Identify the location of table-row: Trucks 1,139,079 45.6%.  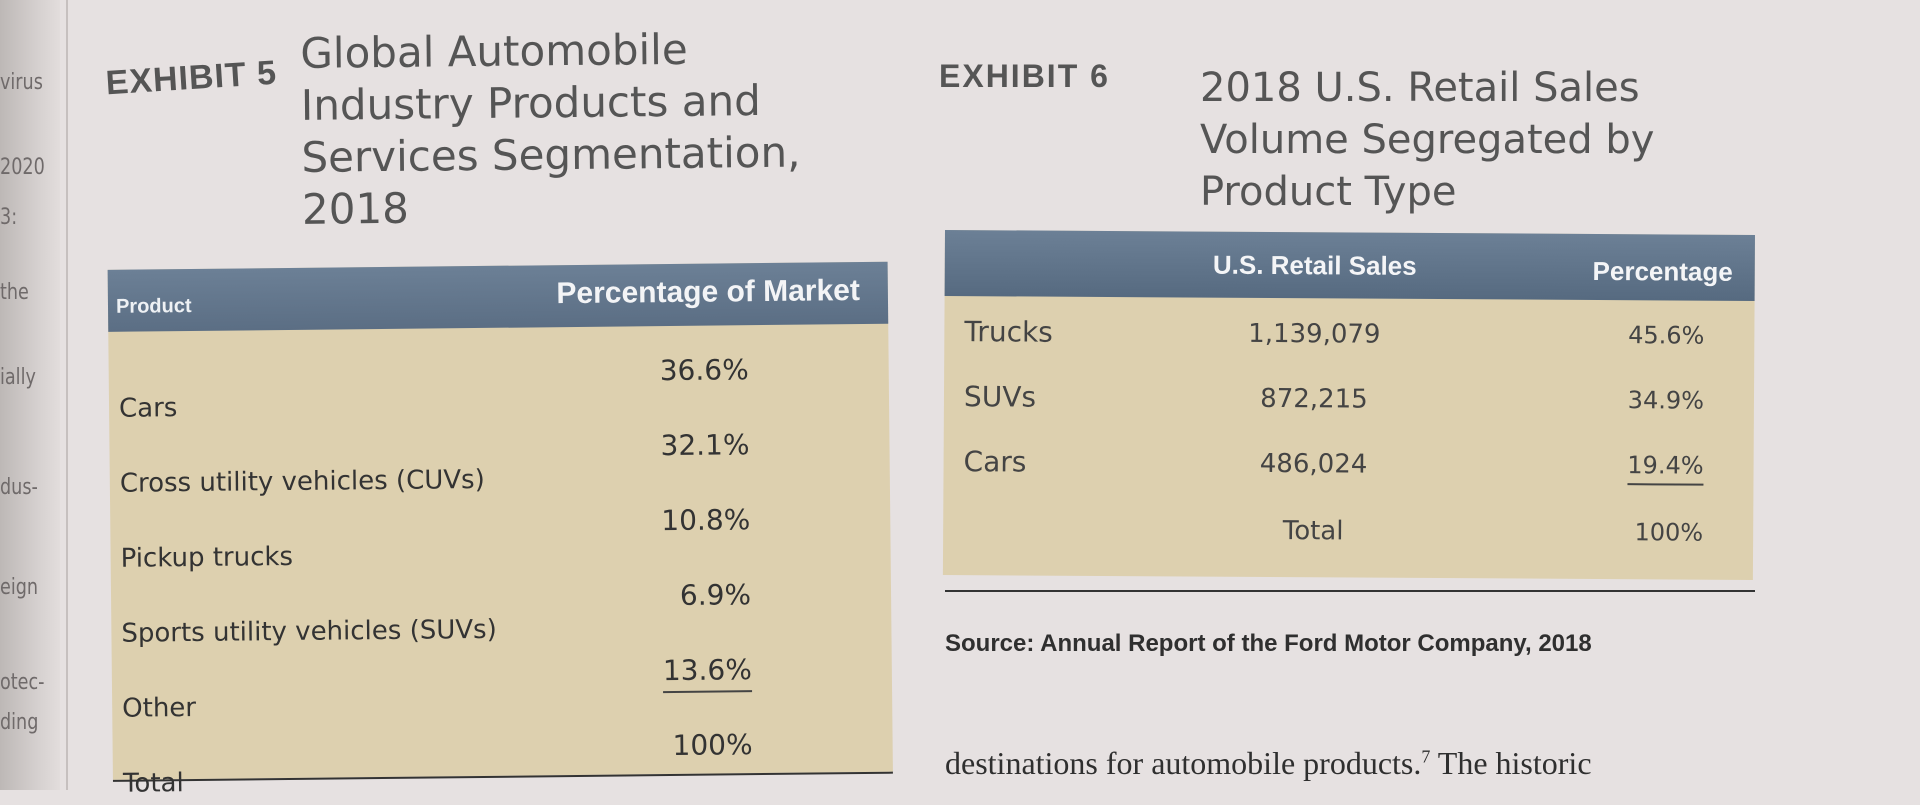
(1349, 347).